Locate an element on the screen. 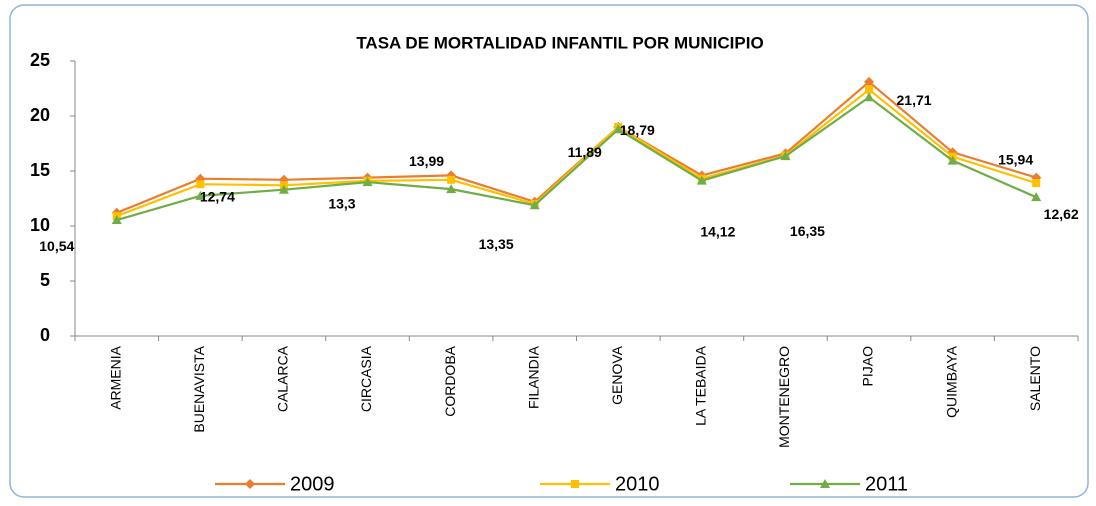 This screenshot has width=1096, height=506. data-label: 10,54 is located at coordinates (56, 246).